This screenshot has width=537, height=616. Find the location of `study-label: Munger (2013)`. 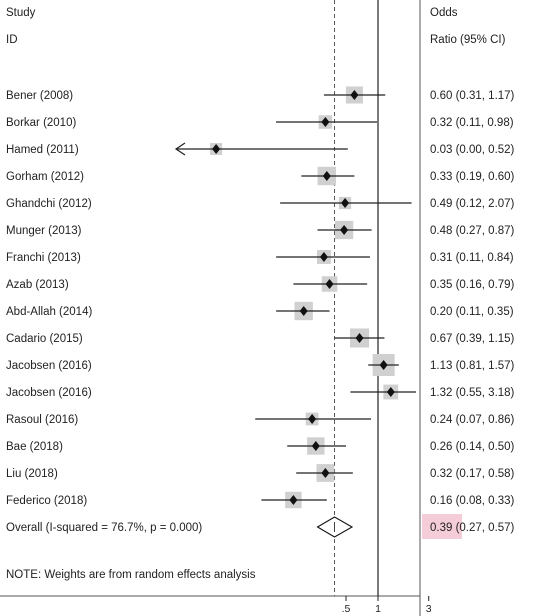

study-label: Munger (2013) is located at coordinates (44, 231).